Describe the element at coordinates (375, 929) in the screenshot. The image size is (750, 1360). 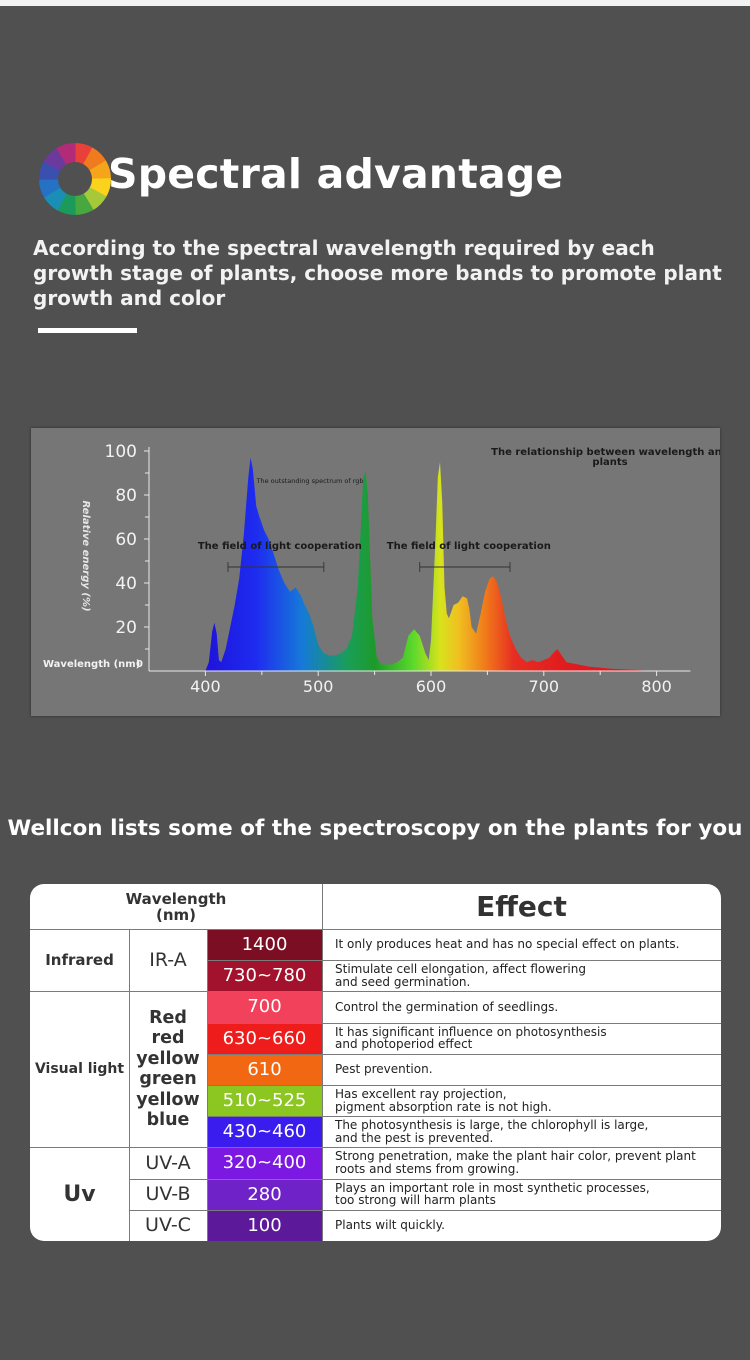
I see `table-header-line` at that location.